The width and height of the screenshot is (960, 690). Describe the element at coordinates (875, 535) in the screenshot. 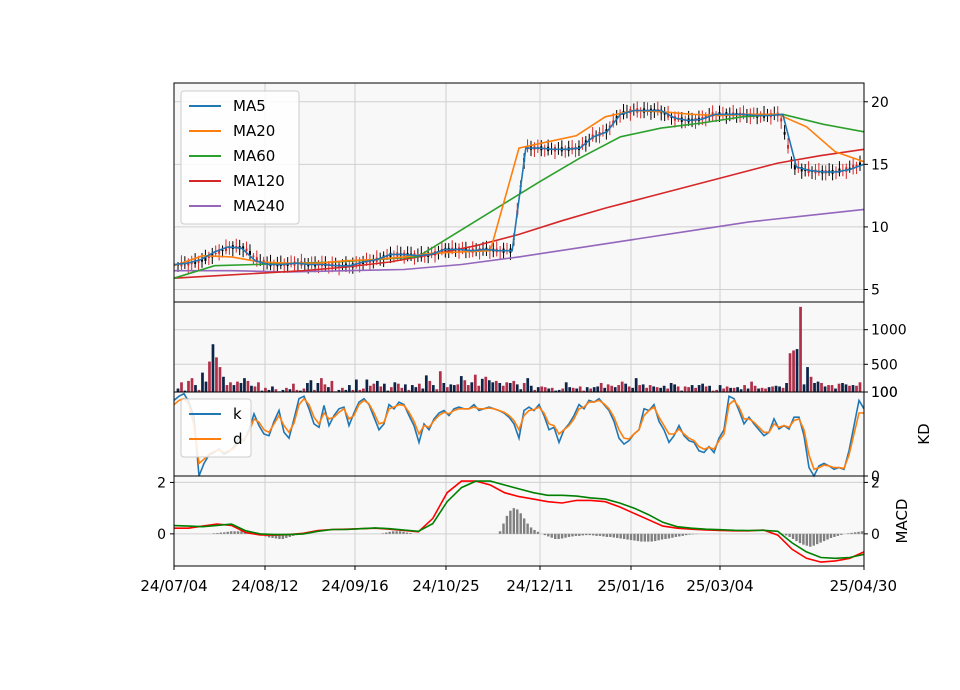

I see `y-tick-label: 0` at that location.